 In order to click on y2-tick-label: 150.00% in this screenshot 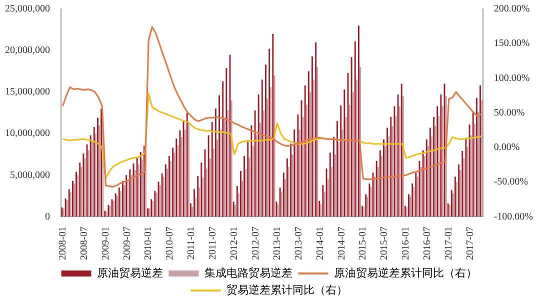, I will do `click(512, 44)`.